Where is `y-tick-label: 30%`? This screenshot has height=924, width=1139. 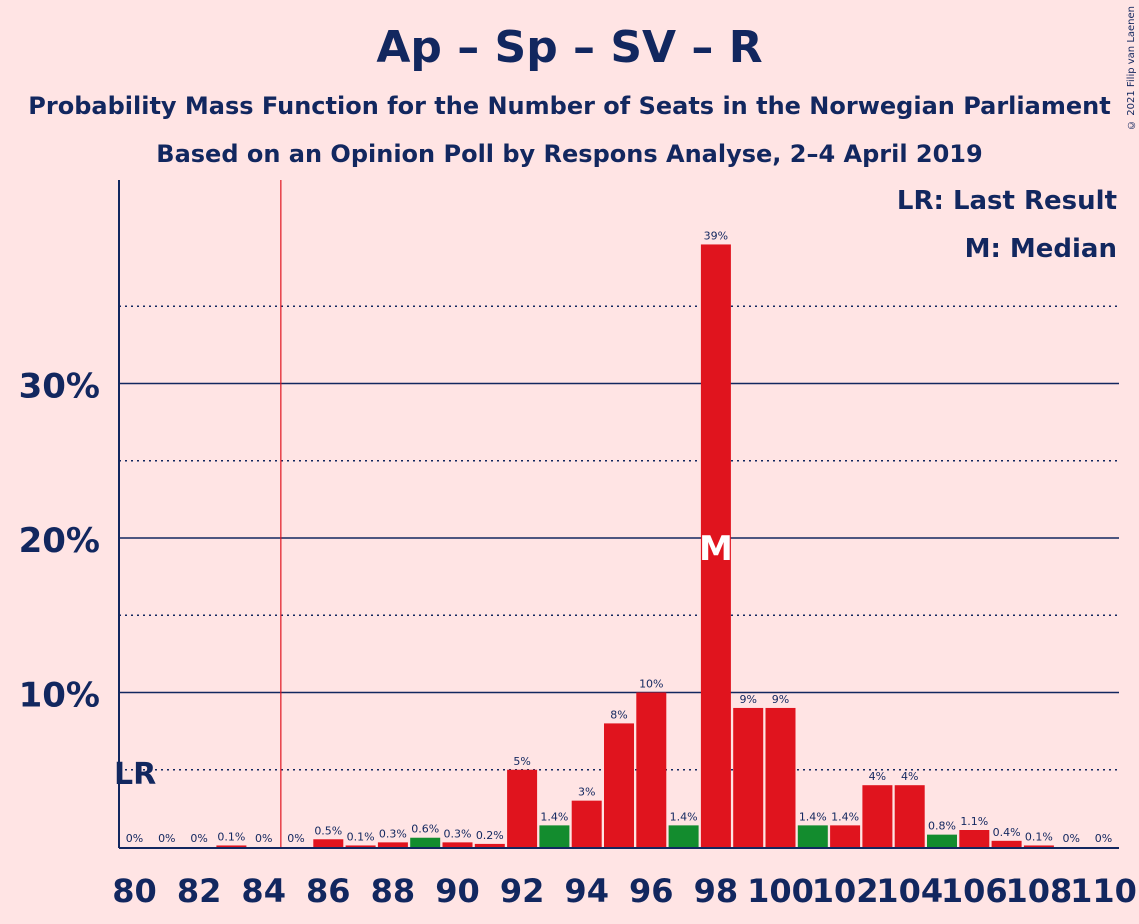
y-tick-label: 30% is located at coordinates (59, 387).